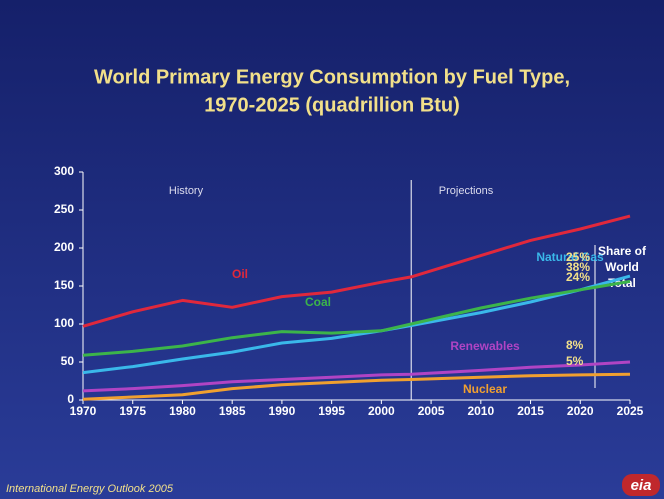  I want to click on share-title: World, so click(622, 267).